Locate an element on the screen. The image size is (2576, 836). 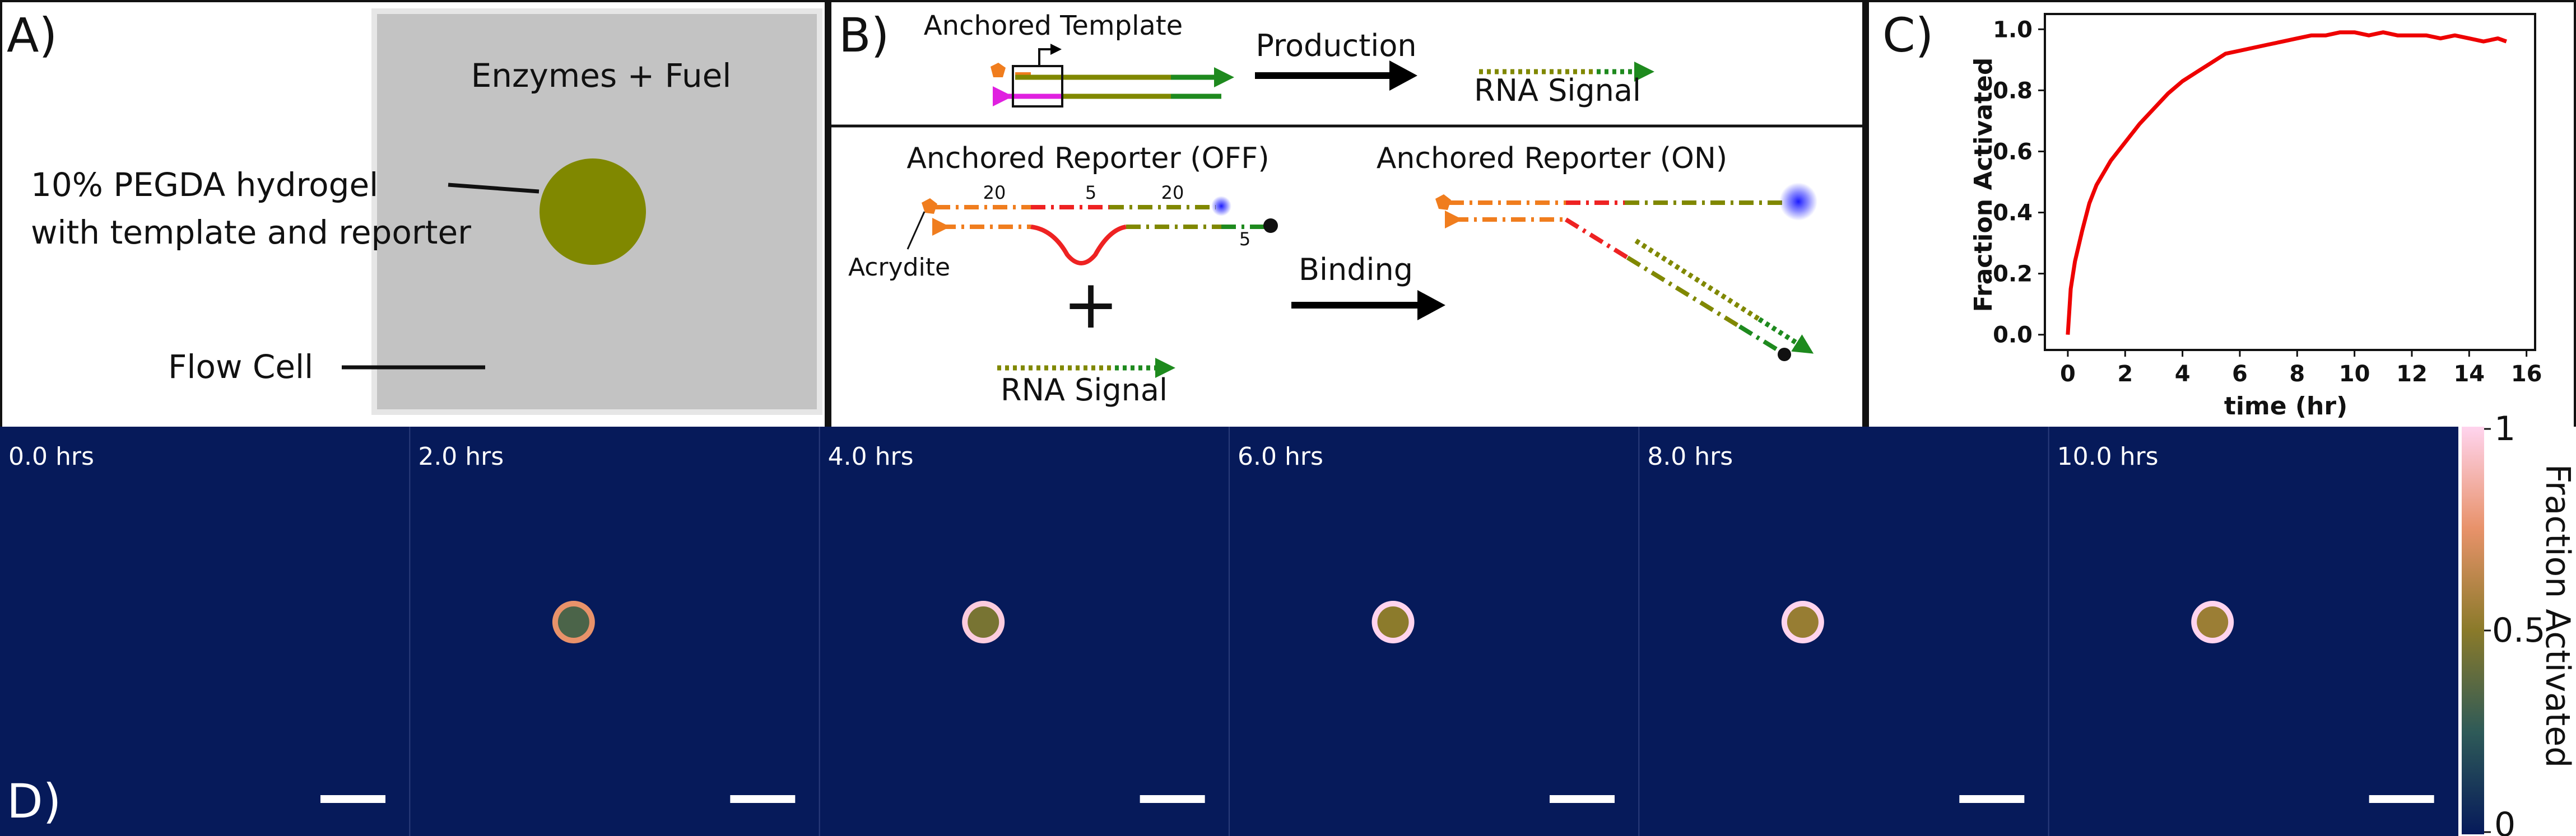
colorbar-tick-label-max: 1 is located at coordinates (2505, 429).